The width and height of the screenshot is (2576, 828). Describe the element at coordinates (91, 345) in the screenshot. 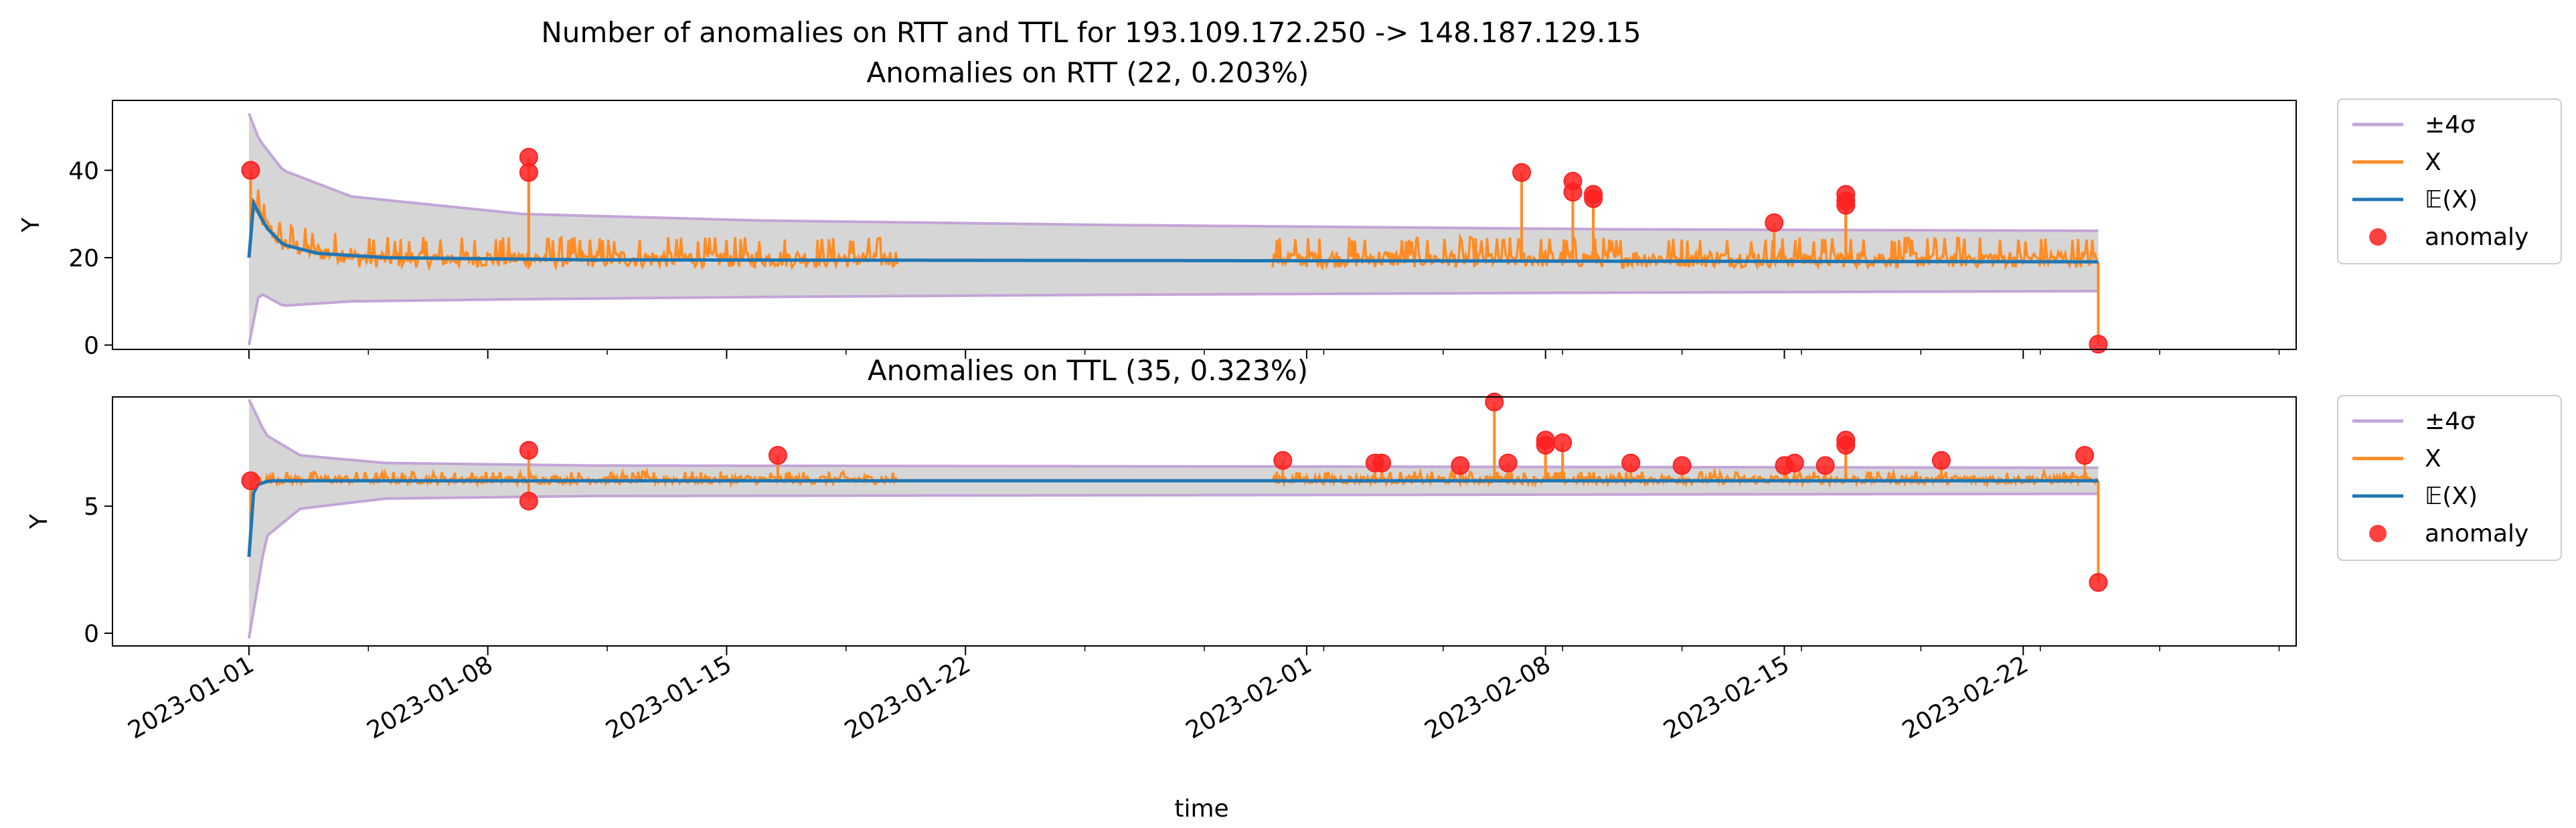

I see `rtt-y-tick-label: 0` at that location.